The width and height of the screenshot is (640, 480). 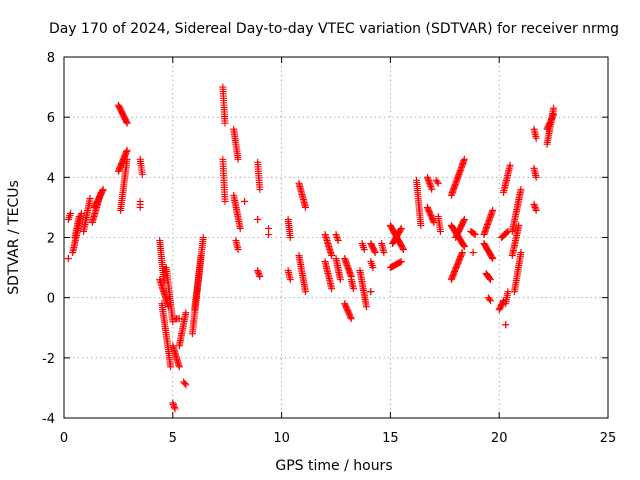 I want to click on y-tick-label: 6, so click(x=51, y=118).